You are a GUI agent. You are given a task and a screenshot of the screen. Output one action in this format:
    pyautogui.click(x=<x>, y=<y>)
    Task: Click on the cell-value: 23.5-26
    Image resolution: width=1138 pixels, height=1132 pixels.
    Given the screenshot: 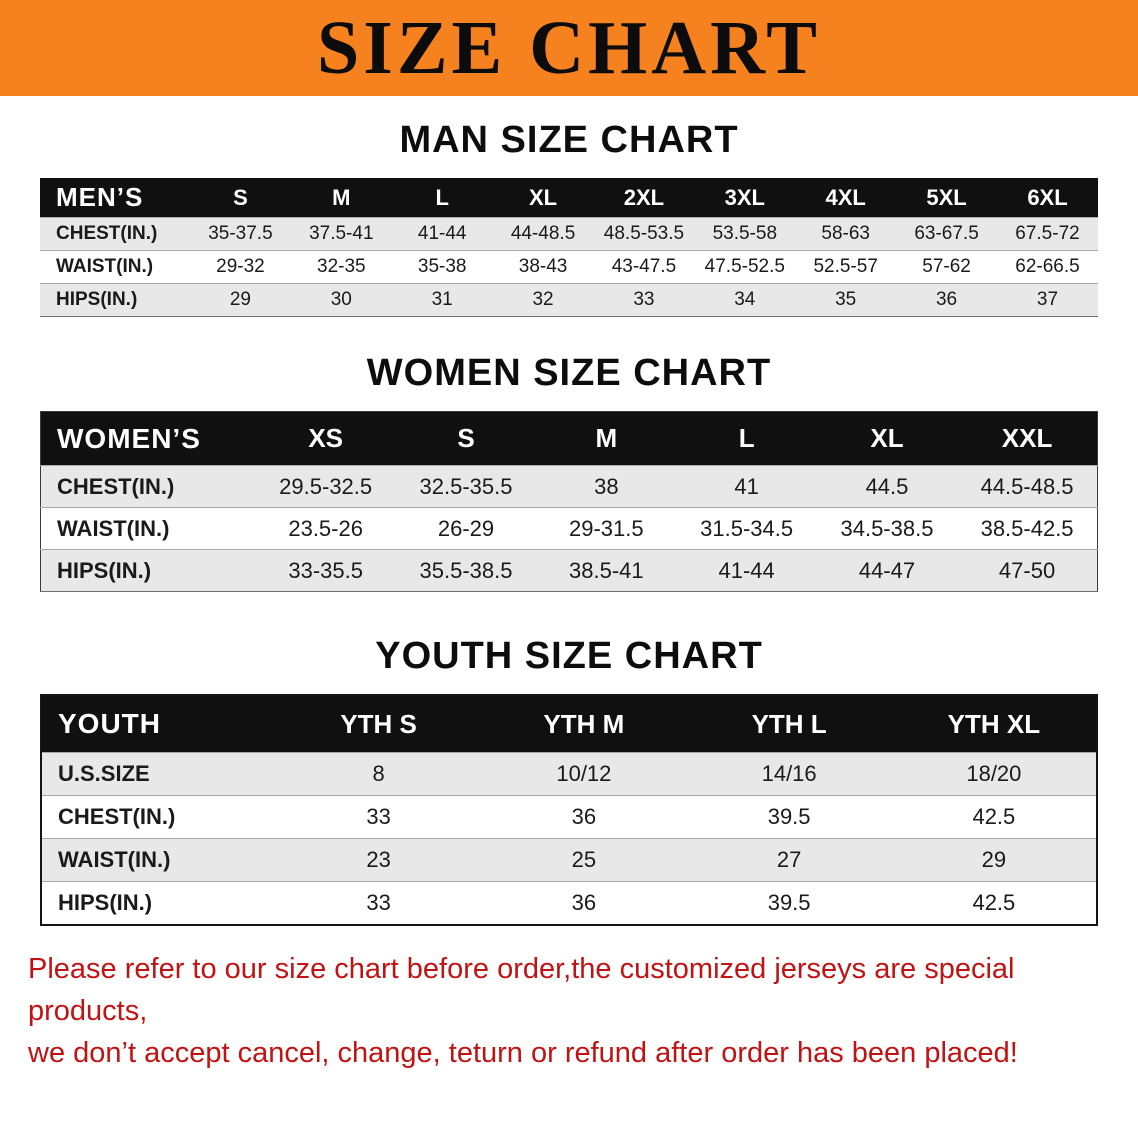 What is the action you would take?
    pyautogui.click(x=325, y=528)
    